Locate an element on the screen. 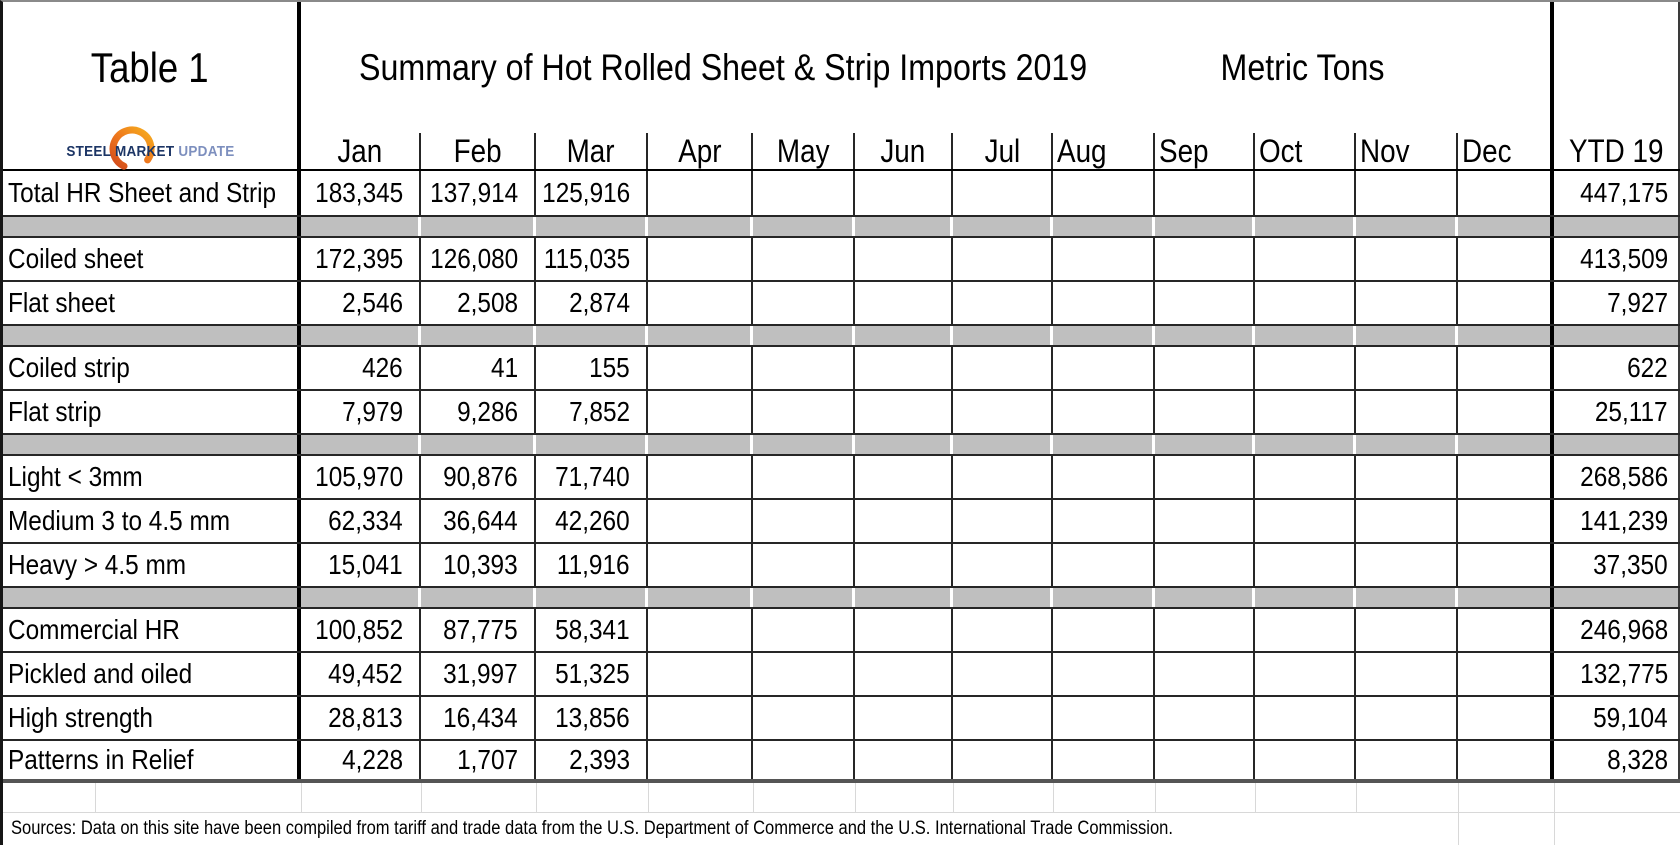 This screenshot has width=1680, height=845. cell-feb: 16,434 is located at coordinates (478, 718).